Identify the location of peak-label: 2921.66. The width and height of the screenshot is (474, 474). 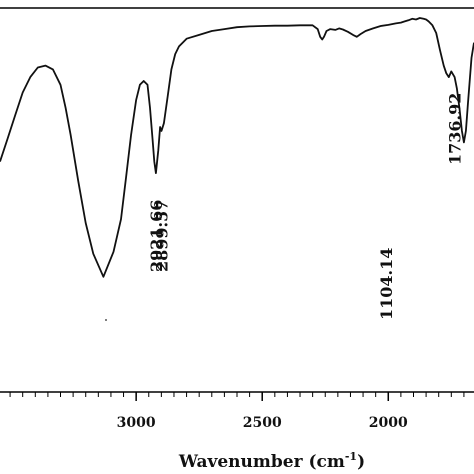
(156, 236).